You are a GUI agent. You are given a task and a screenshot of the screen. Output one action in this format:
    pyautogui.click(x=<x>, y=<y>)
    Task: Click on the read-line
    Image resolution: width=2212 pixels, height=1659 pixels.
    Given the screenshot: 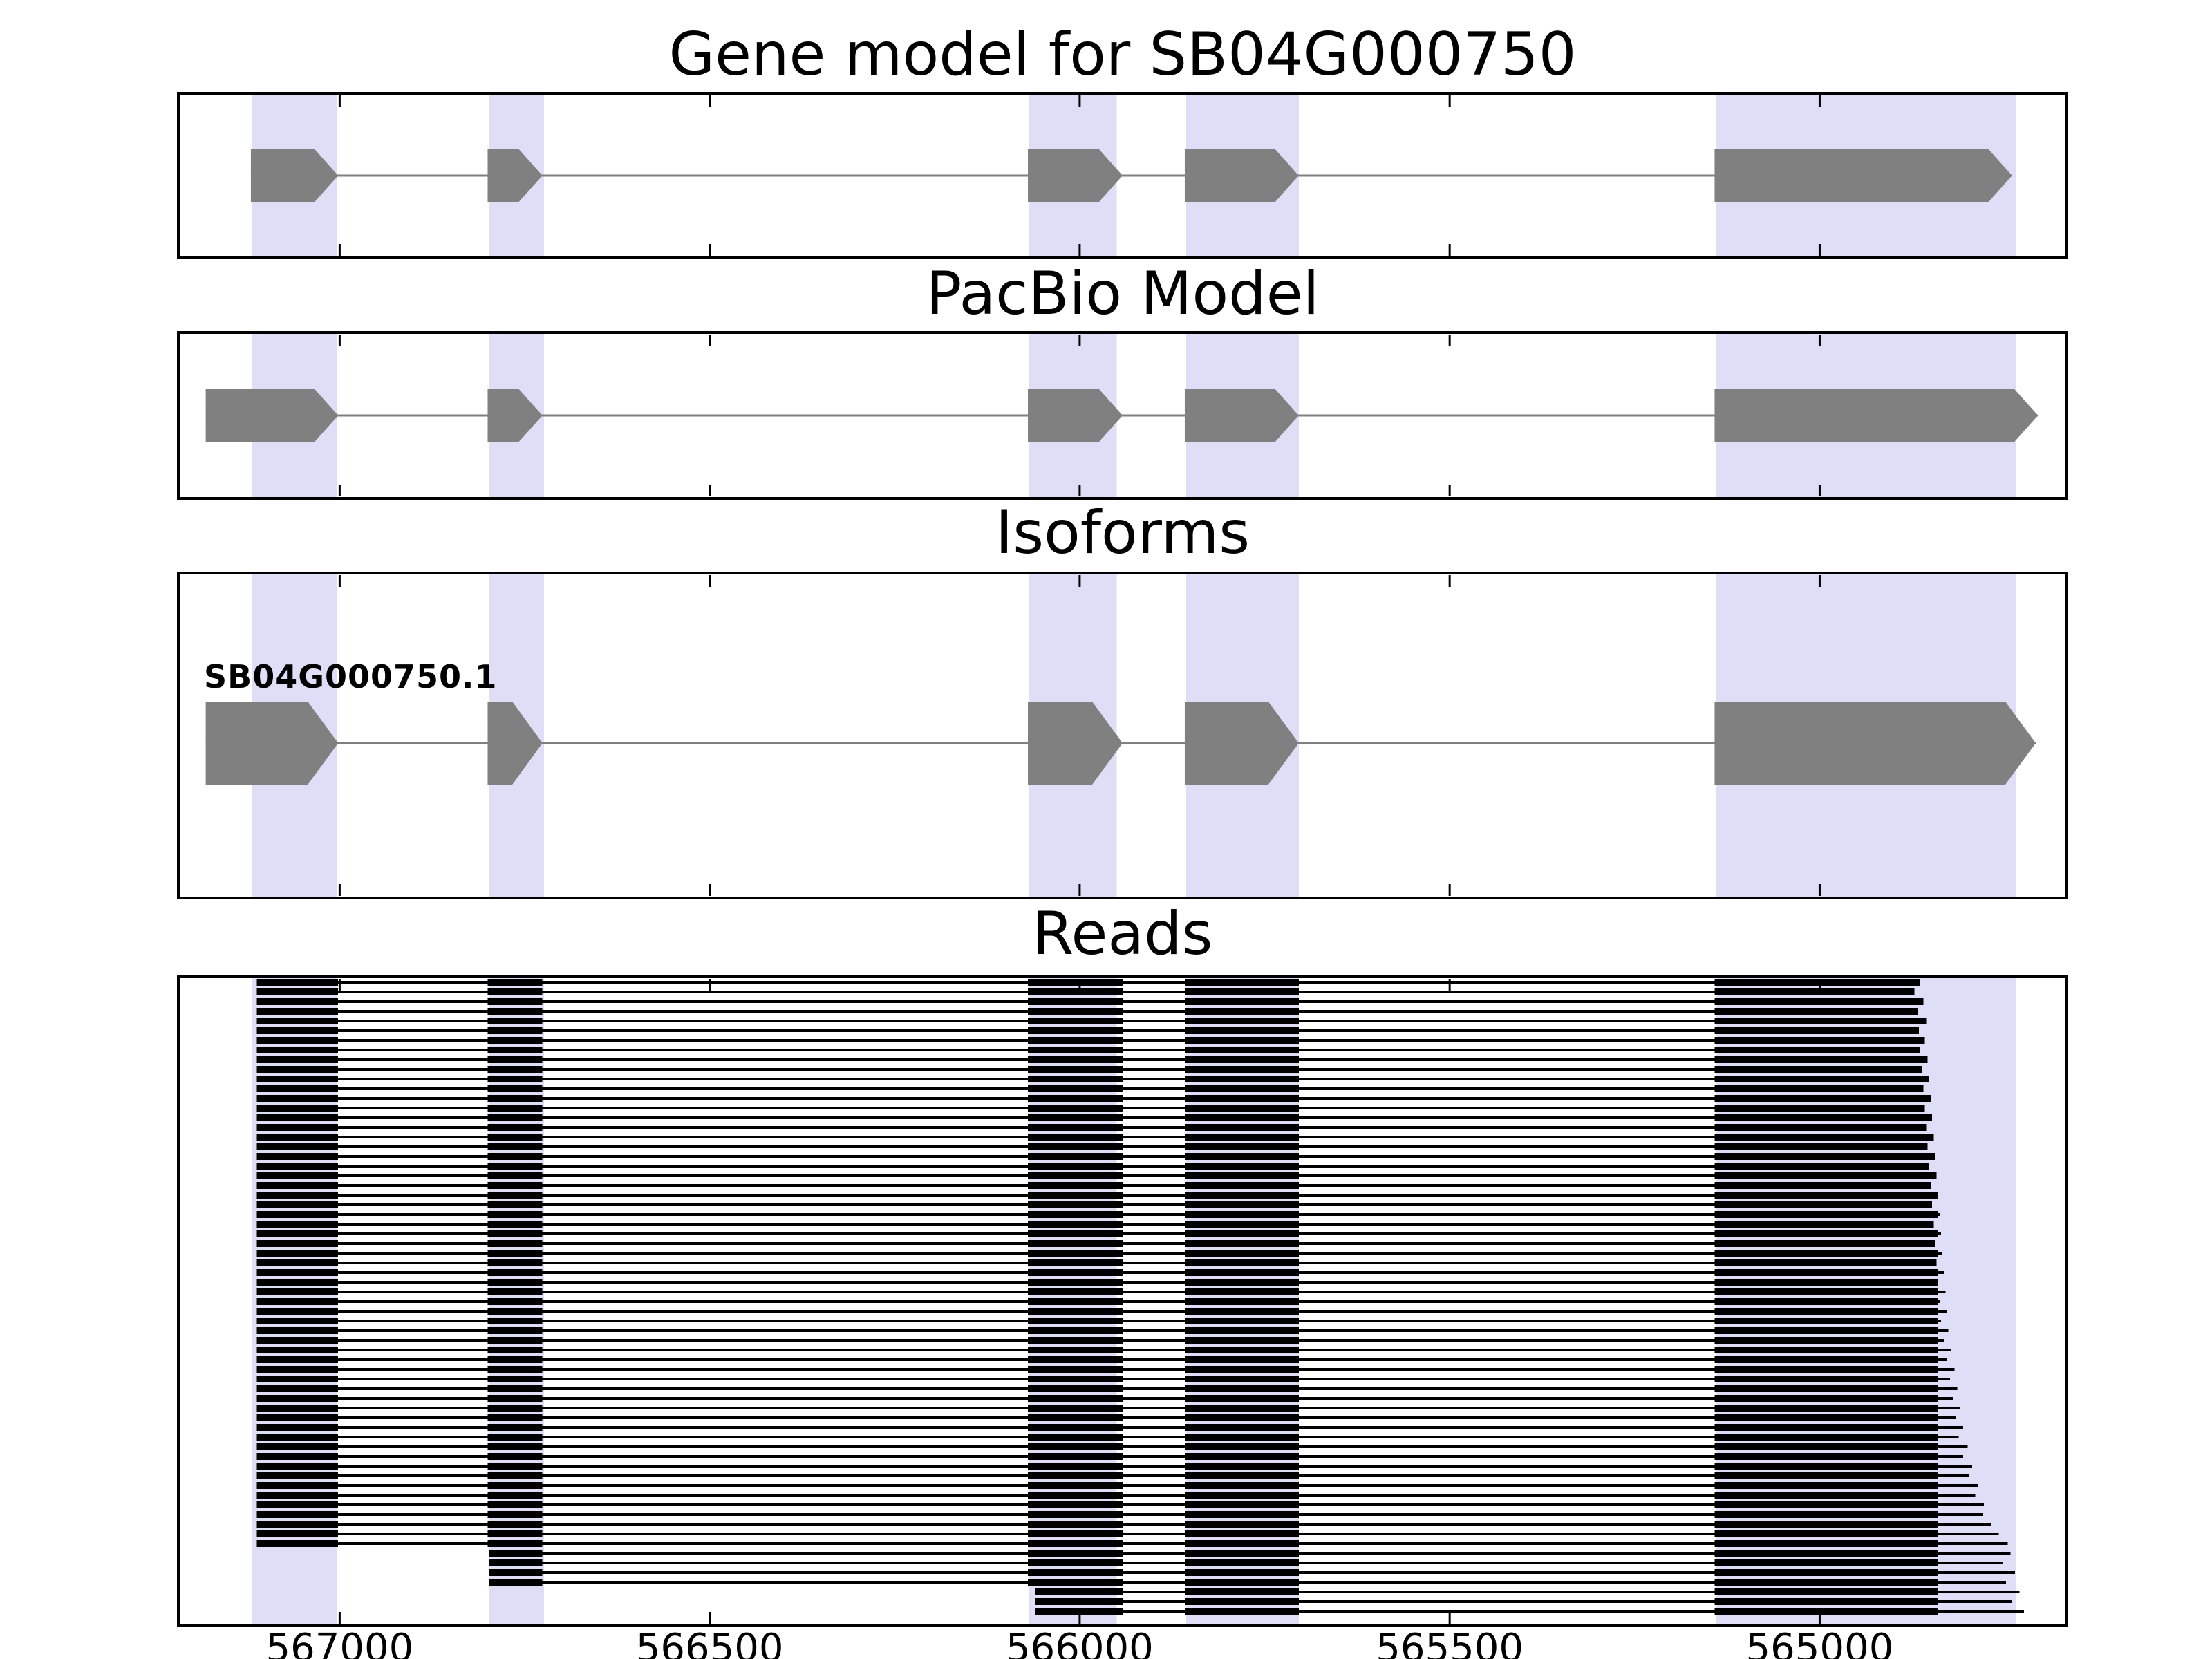 What is the action you would take?
    pyautogui.click(x=1527, y=1592)
    